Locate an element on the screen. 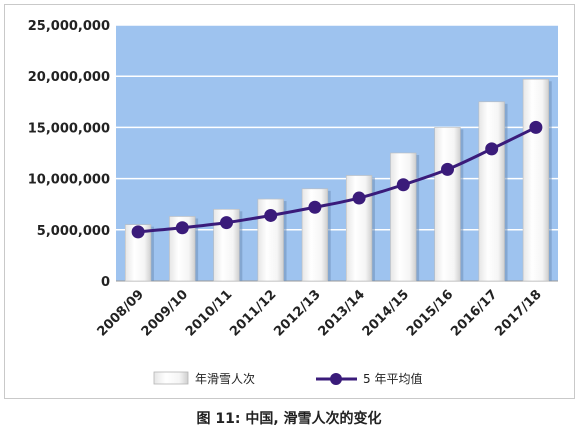 The image size is (578, 435). y-tick-label: 20,000,000 is located at coordinates (69, 77).